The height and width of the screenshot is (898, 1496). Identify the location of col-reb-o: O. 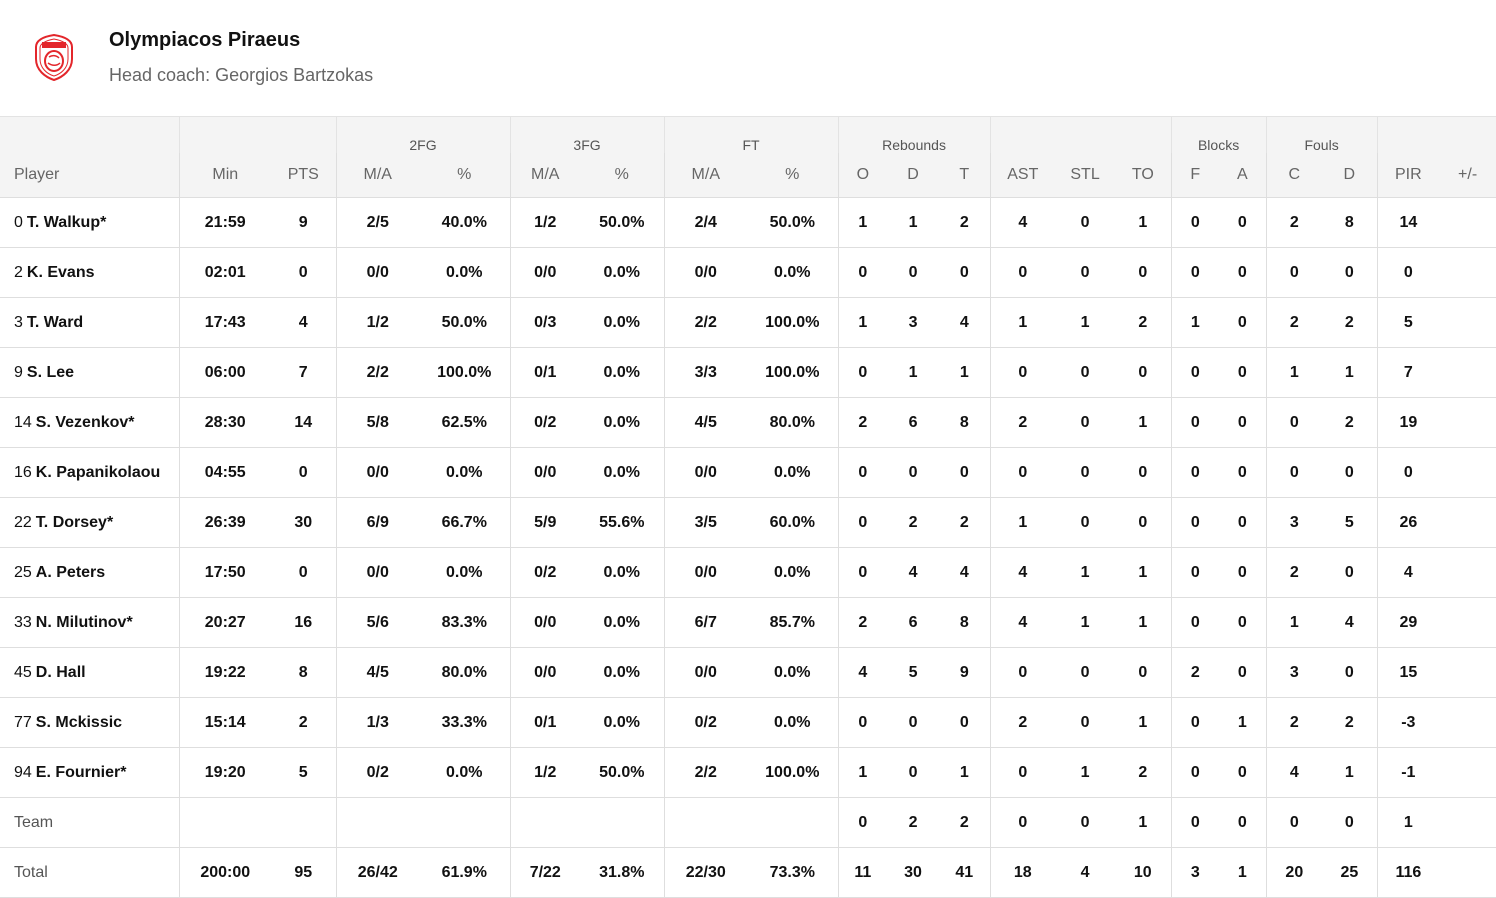
(862, 175).